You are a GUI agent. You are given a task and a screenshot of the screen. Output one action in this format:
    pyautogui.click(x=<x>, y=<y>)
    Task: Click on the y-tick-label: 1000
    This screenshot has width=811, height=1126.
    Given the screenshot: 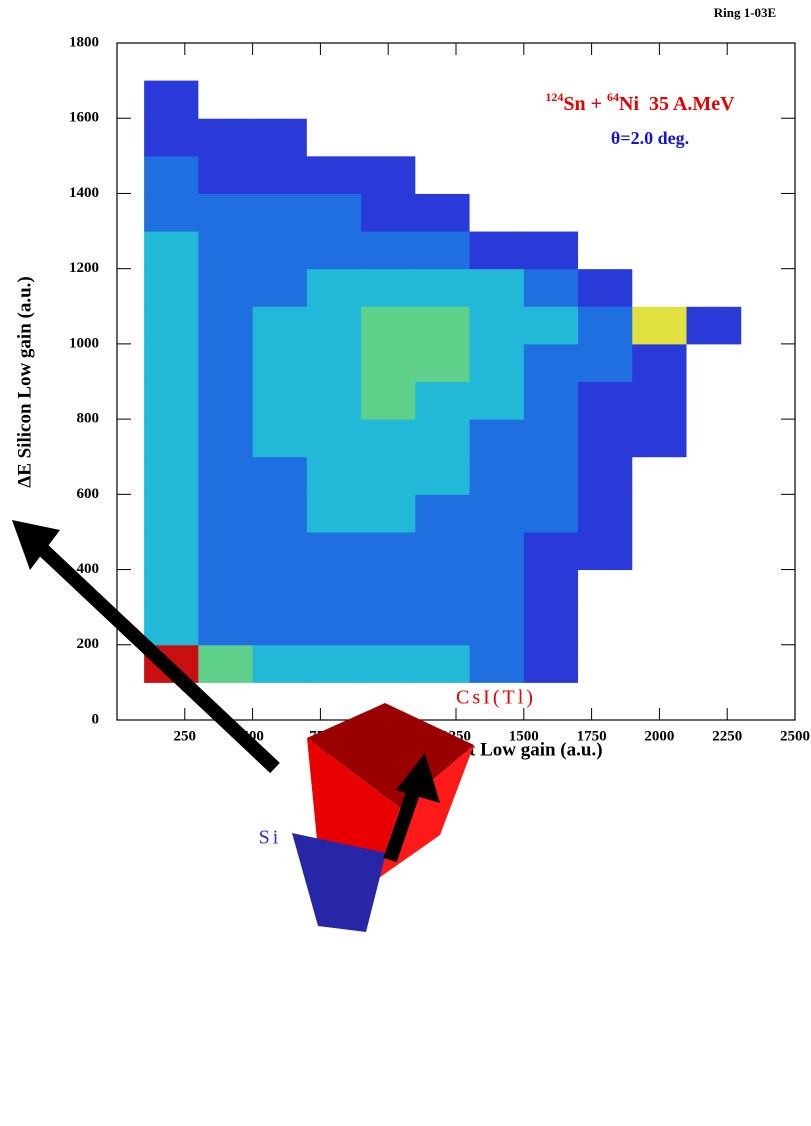 What is the action you would take?
    pyautogui.click(x=84, y=343)
    